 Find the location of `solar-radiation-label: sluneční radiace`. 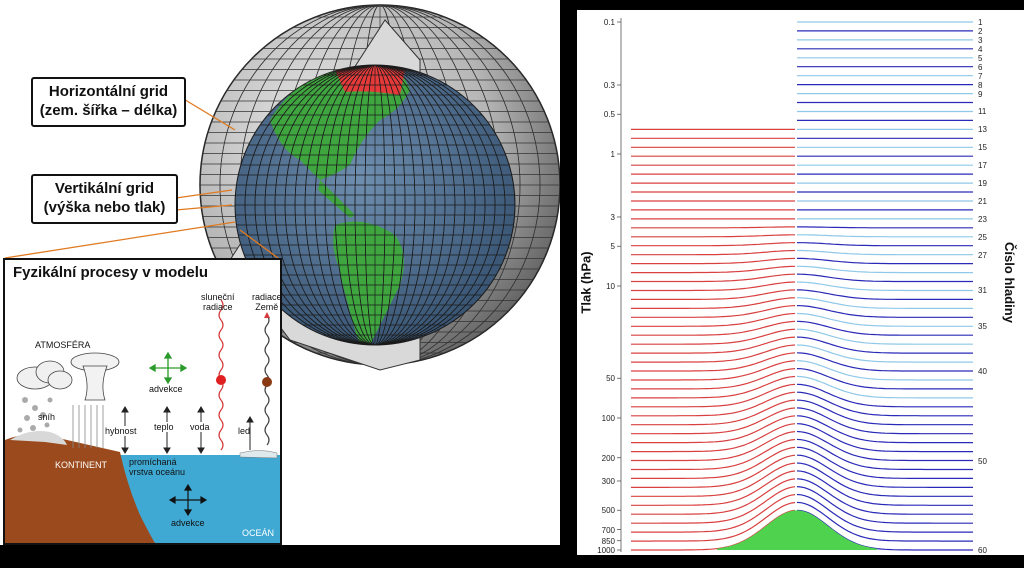

solar-radiation-label: sluneční radiace is located at coordinates (218, 302).